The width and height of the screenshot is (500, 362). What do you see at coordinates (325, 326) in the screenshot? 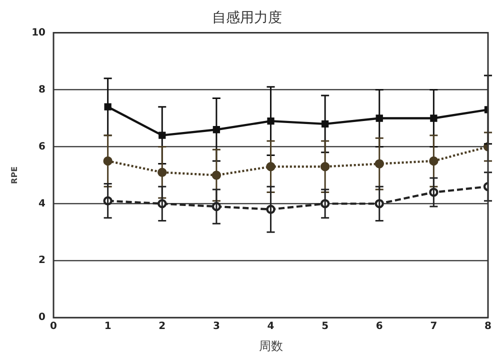
I see `x-tick-label: 5` at bounding box center [325, 326].